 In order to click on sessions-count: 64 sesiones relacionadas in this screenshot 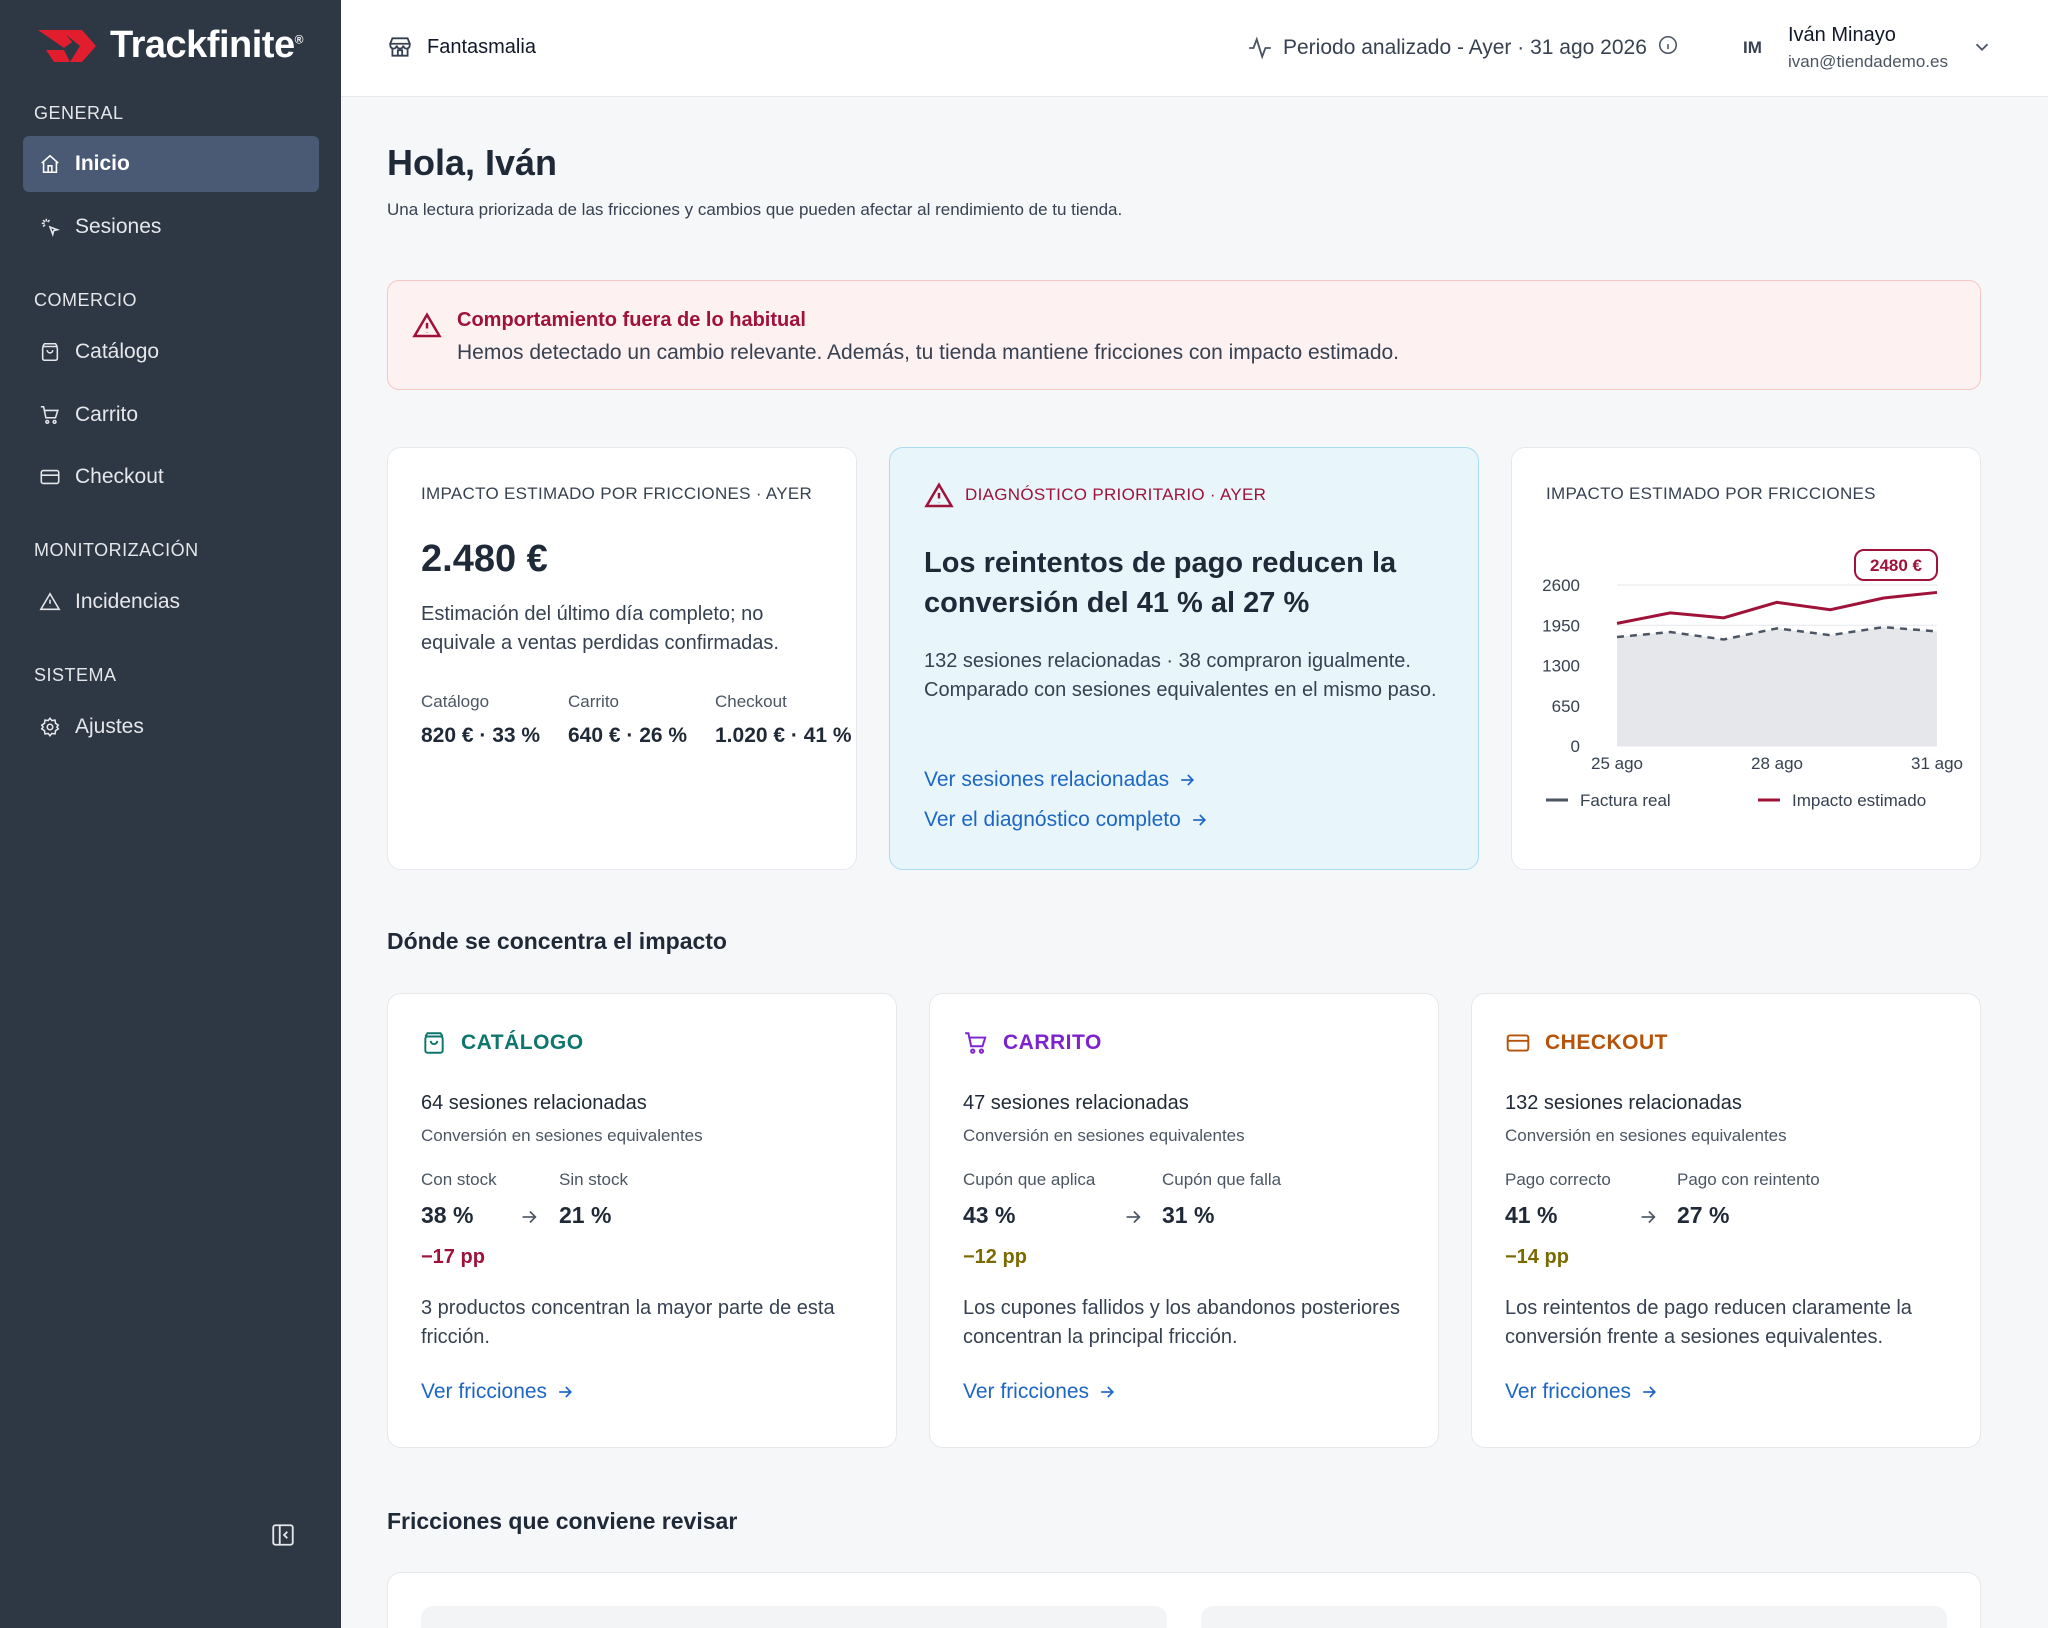, I will do `click(534, 1103)`.